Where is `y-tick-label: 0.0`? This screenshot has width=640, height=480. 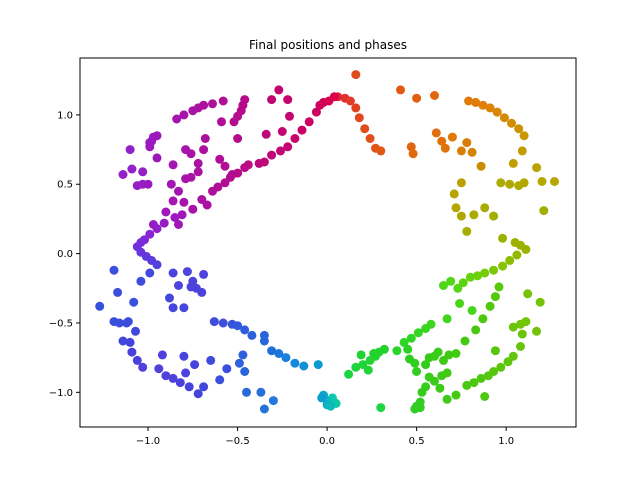
y-tick-label: 0.0 is located at coordinates (65, 254).